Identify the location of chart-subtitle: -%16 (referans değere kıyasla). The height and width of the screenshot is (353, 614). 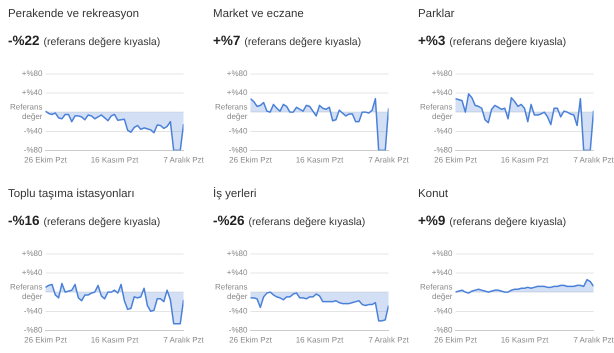
(84, 220).